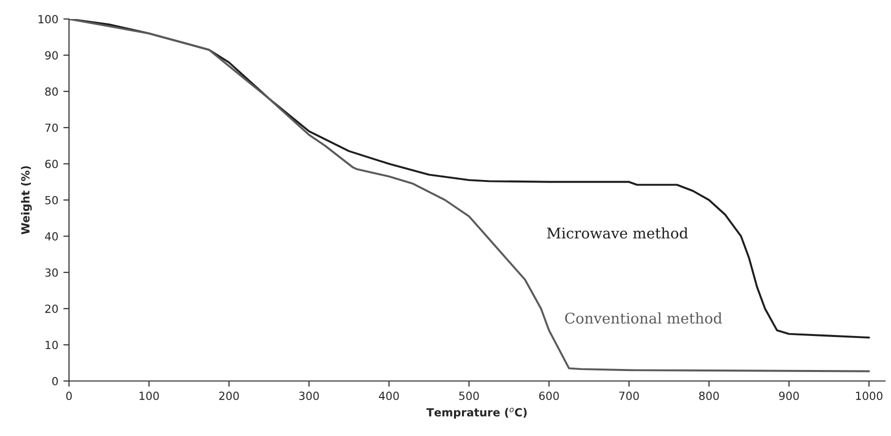  What do you see at coordinates (789, 396) in the screenshot?
I see `x-tick-label: 900` at bounding box center [789, 396].